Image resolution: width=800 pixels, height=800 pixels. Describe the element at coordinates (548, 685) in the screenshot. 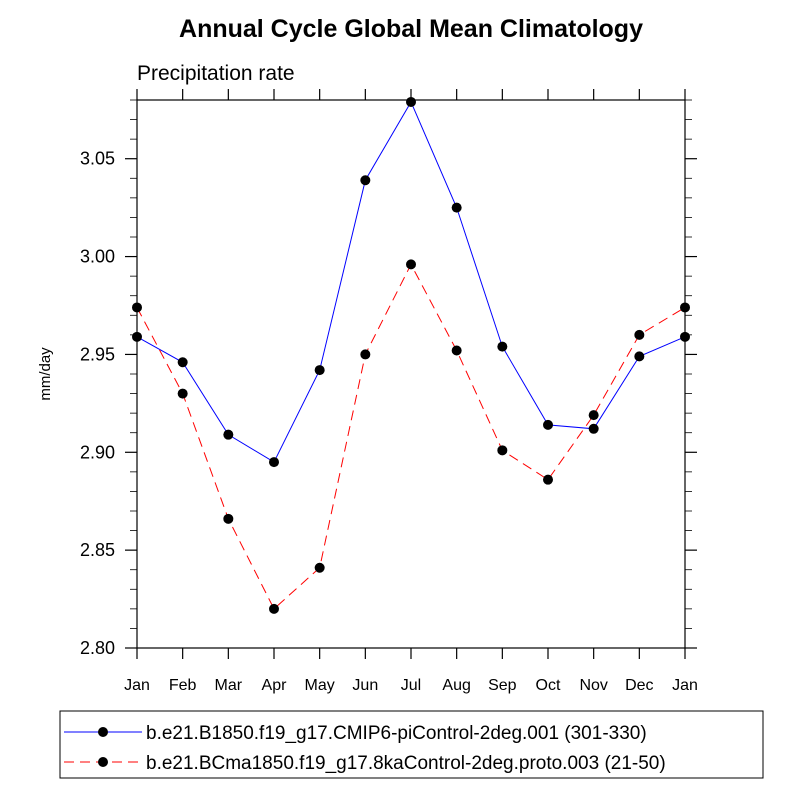

I see `x-tick-label: Oct` at that location.